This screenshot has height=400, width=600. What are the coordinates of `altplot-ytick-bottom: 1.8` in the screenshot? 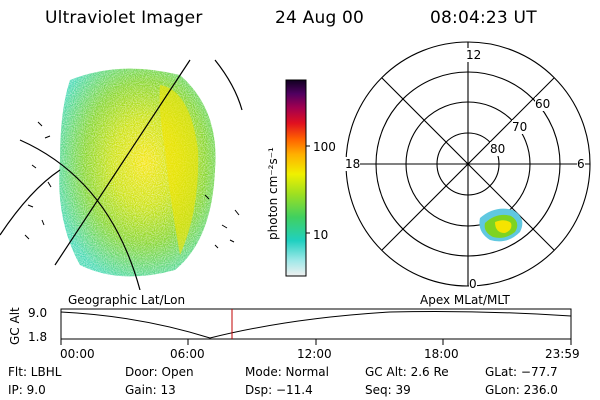 It's located at (38, 337).